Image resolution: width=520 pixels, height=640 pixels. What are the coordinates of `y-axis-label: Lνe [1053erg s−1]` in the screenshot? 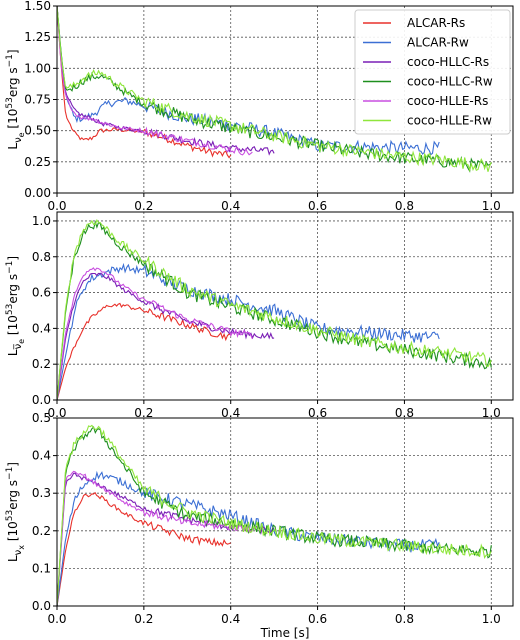 It's located at (15, 99).